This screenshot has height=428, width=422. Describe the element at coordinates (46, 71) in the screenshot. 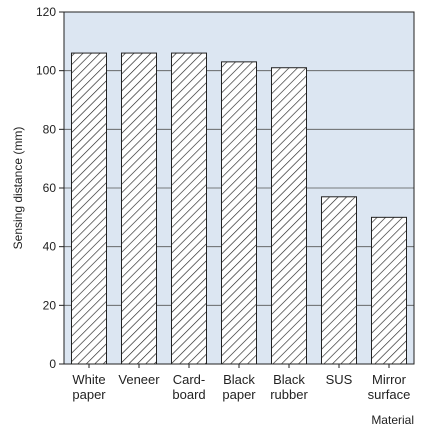

I see `y-tick-label: 100` at that location.